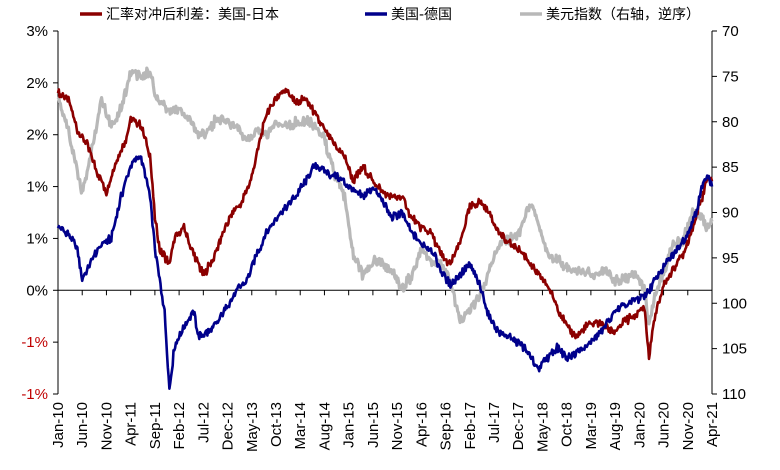 This screenshot has width=780, height=470. What do you see at coordinates (37, 31) in the screenshot?
I see `y-left-tick-label: 3%` at bounding box center [37, 31].